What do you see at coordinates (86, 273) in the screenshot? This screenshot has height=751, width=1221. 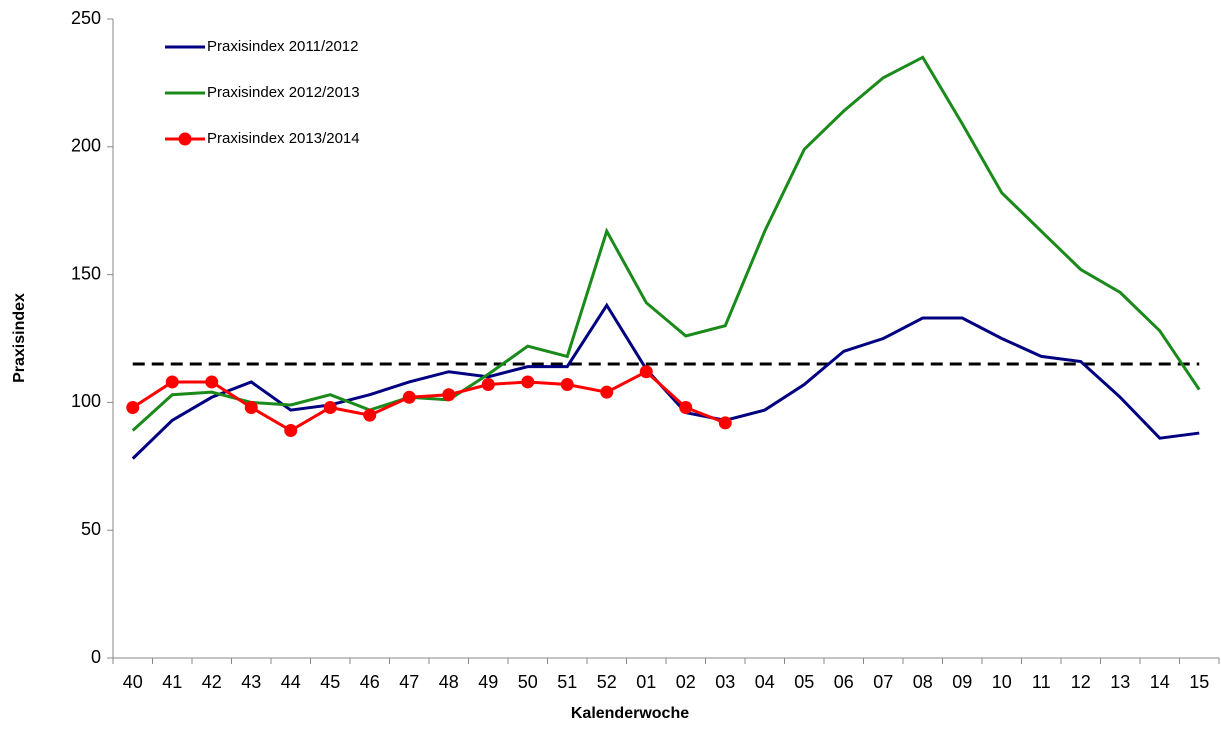 I see `y-tick-label: 150` at bounding box center [86, 273].